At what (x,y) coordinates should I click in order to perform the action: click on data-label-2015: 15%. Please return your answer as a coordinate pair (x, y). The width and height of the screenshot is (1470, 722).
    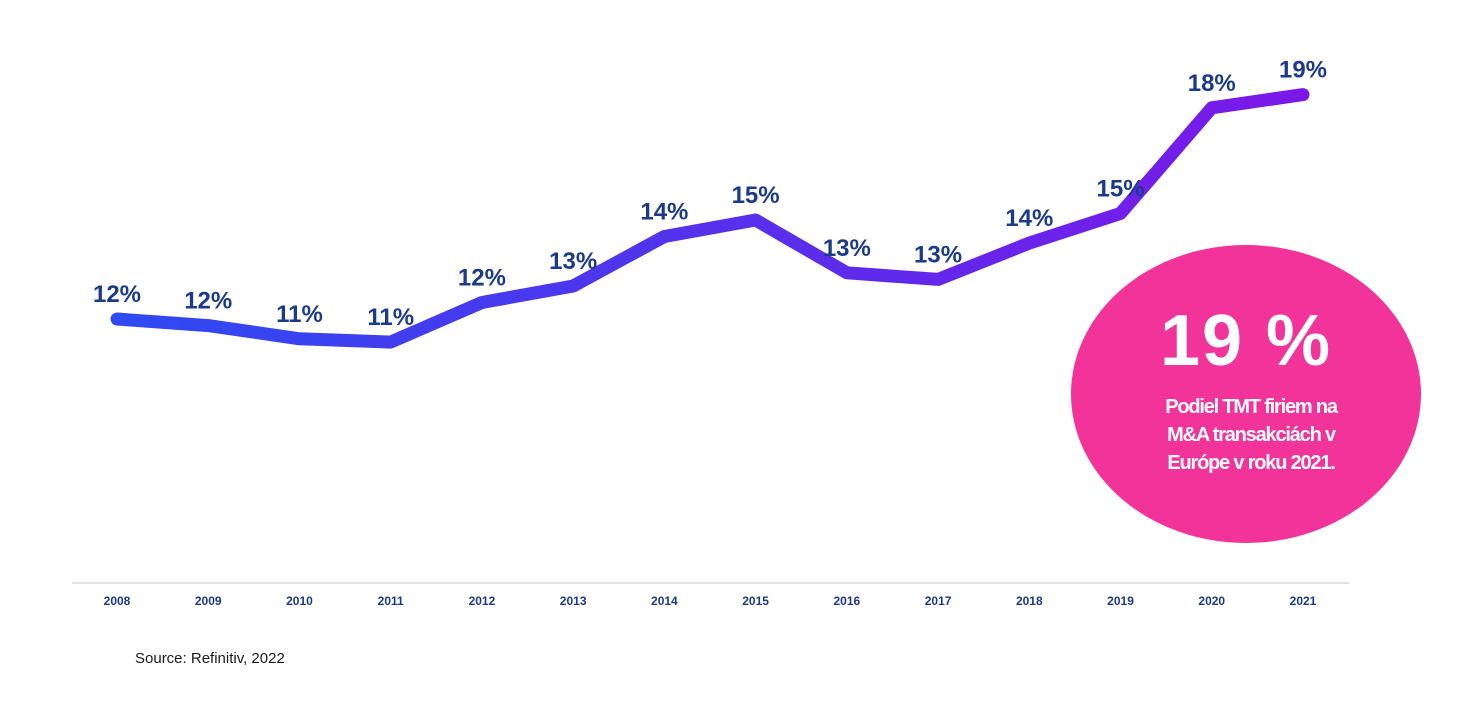
    Looking at the image, I should click on (756, 195).